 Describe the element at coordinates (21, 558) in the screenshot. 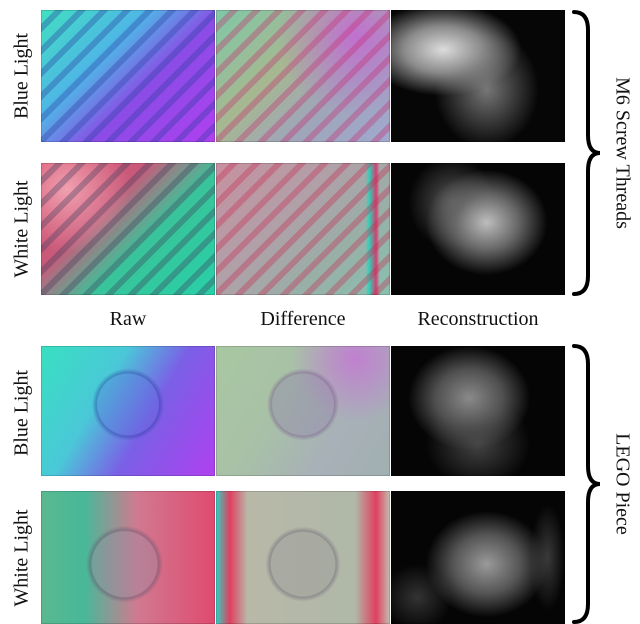

I see `row-label-lego-white: White Light` at that location.